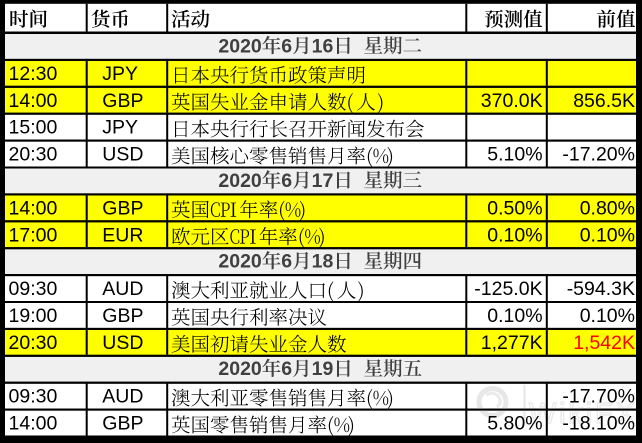  Describe the element at coordinates (601, 289) in the screenshot. I see `svg-text: -594.3K` at that location.